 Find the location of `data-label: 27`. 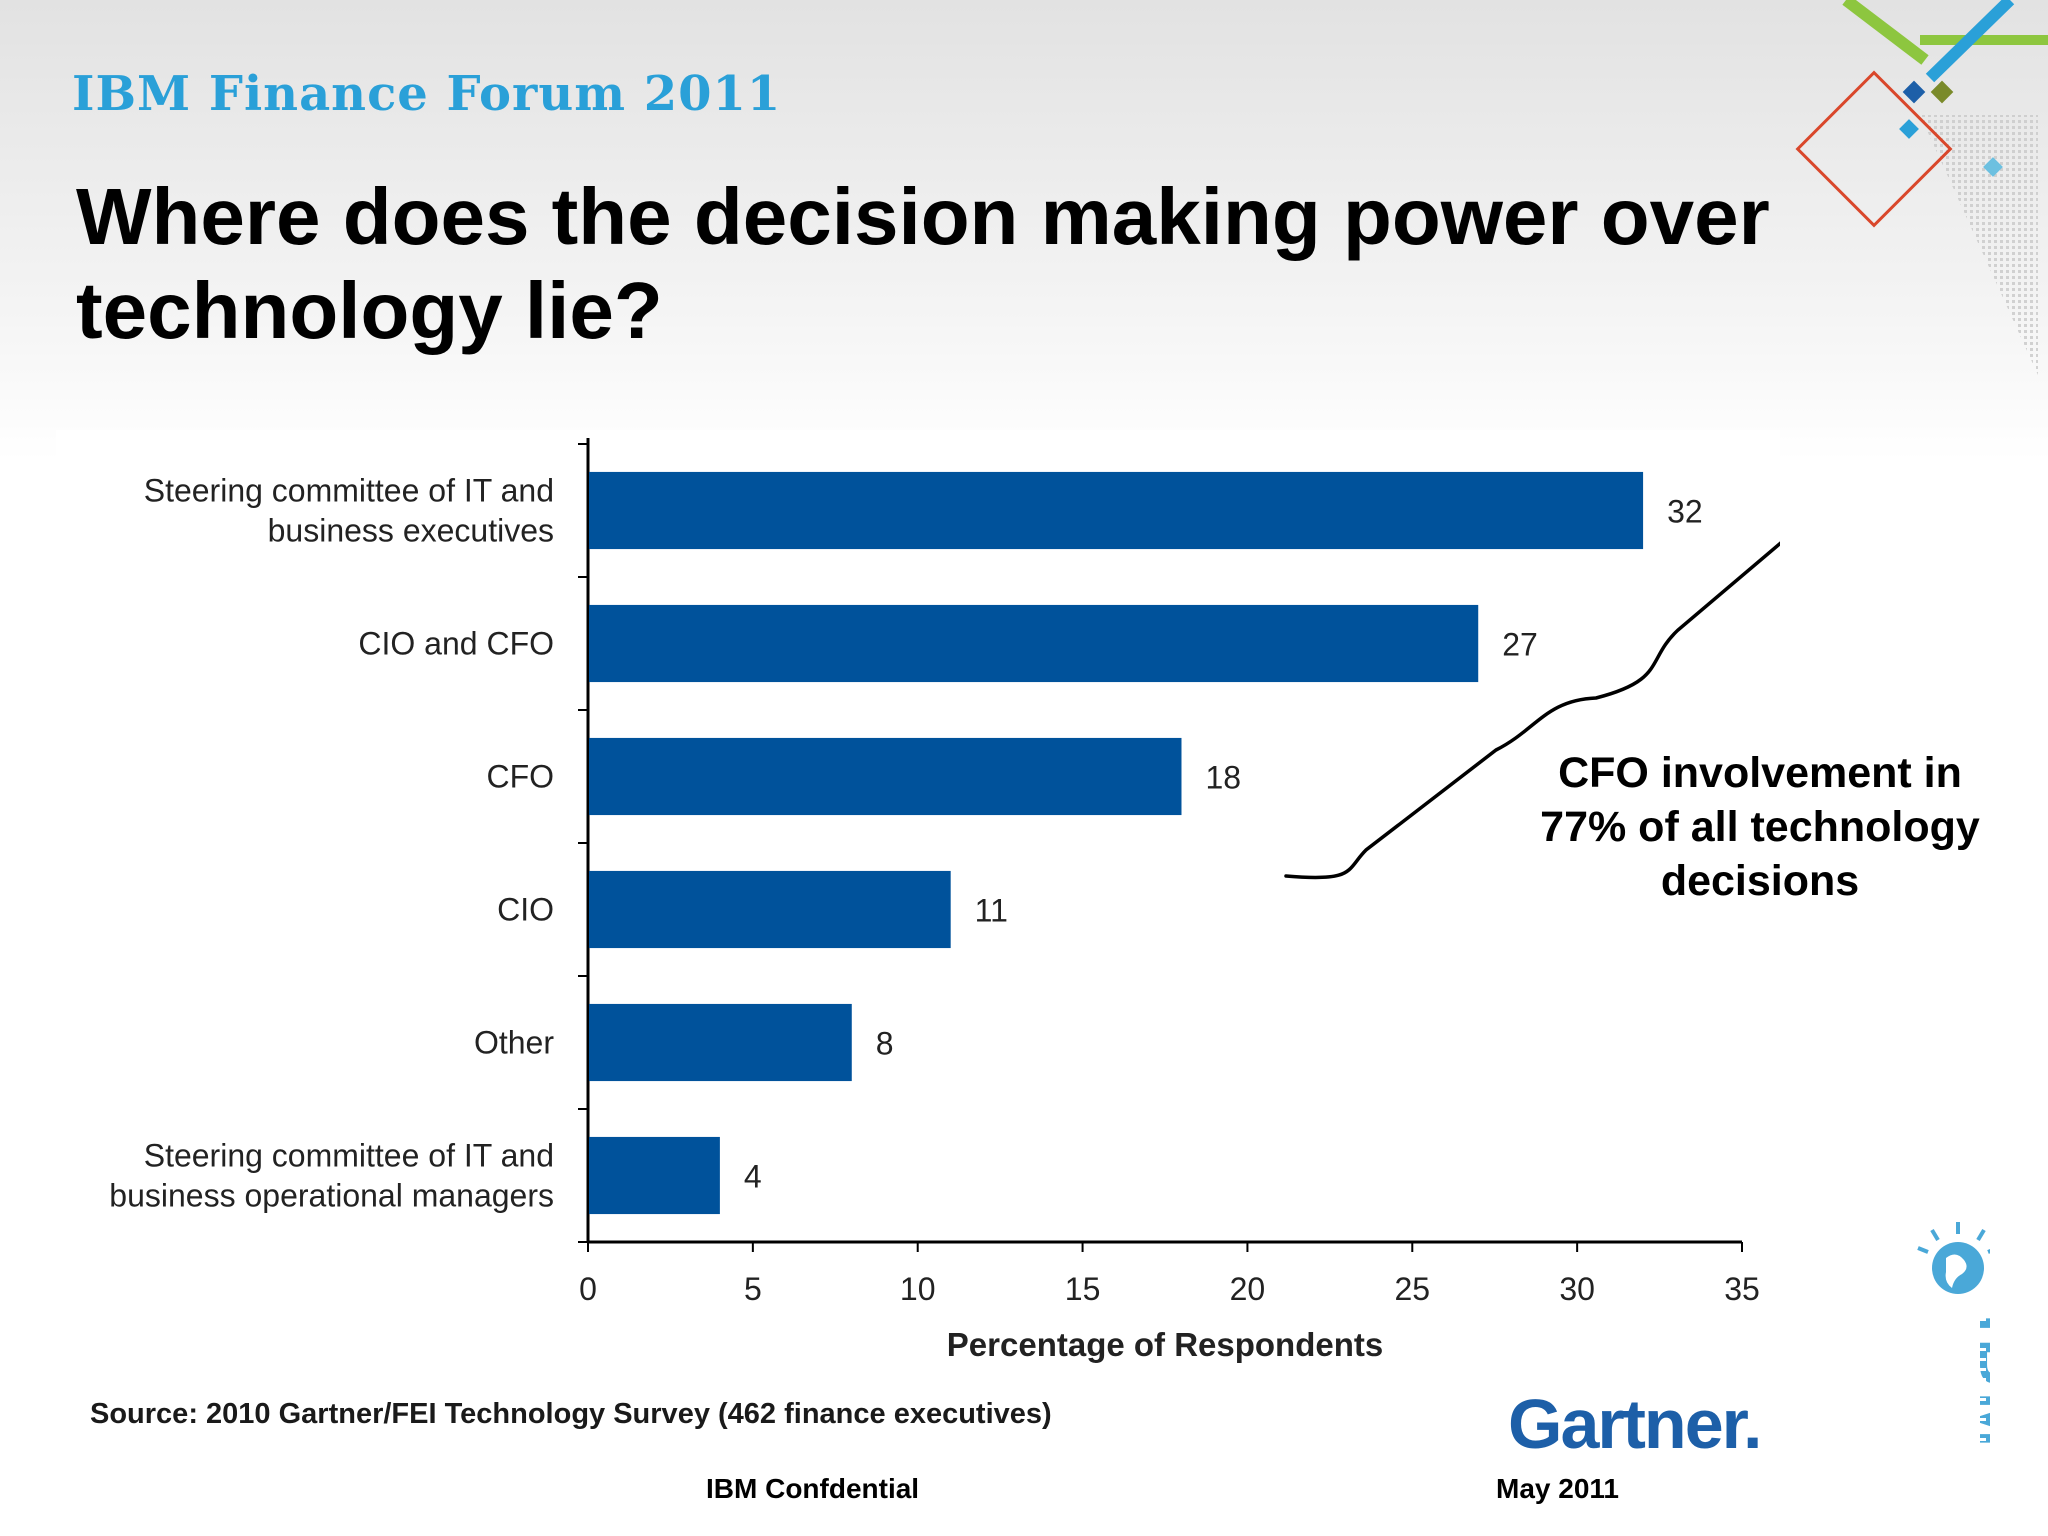

data-label: 27 is located at coordinates (1520, 645).